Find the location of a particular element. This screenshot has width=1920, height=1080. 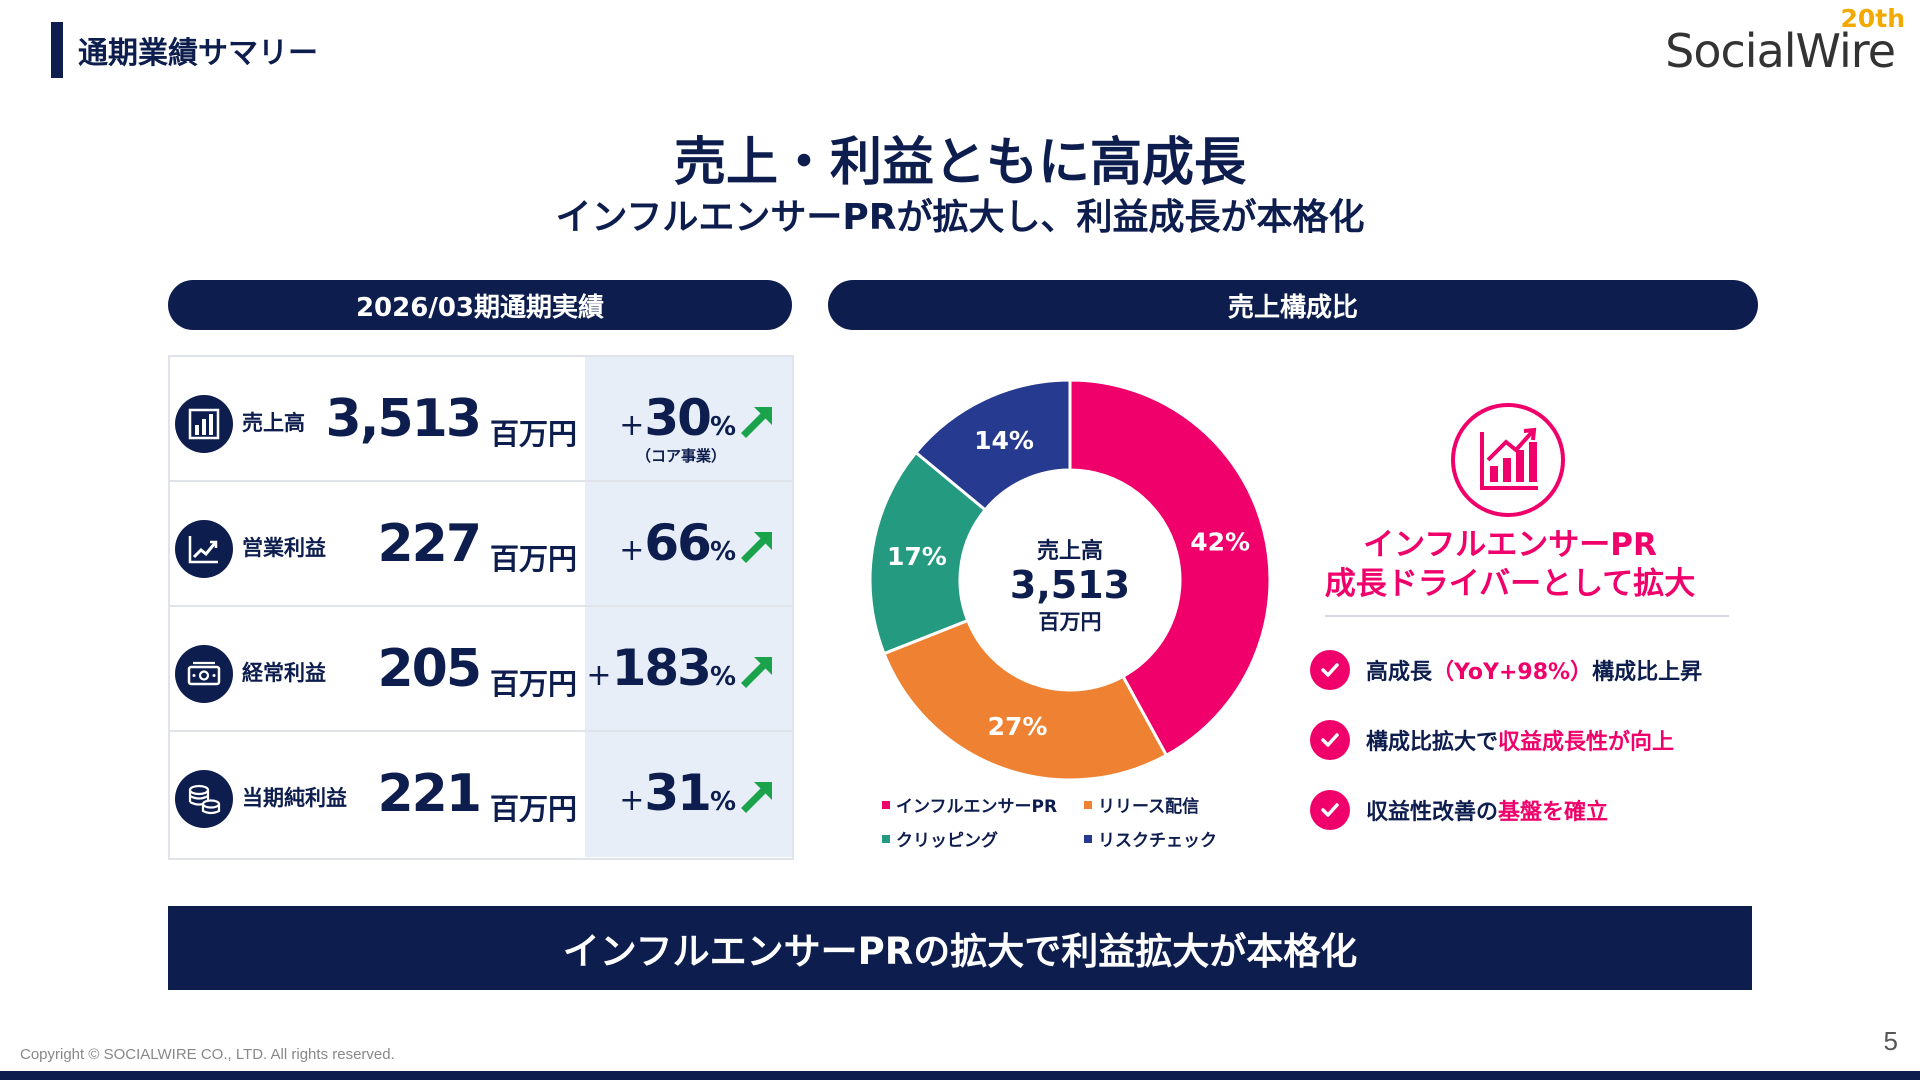

composition-heading: 売上構成比 is located at coordinates (1293, 305).